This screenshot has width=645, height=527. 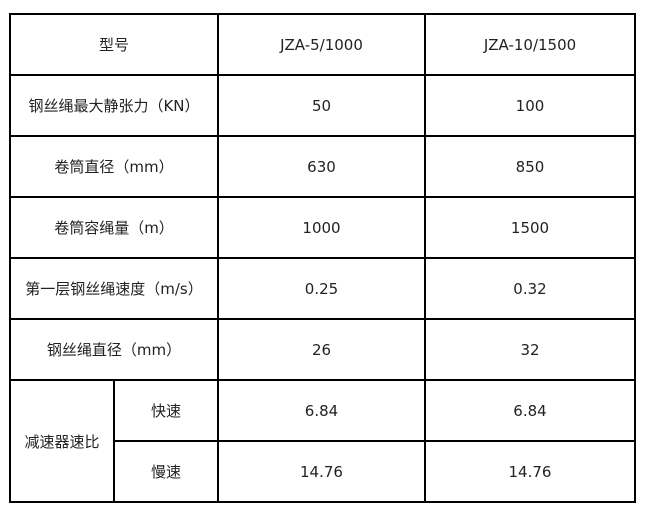 I want to click on table-row-slow: 慢速 14.76 14.76, so click(x=323, y=471).